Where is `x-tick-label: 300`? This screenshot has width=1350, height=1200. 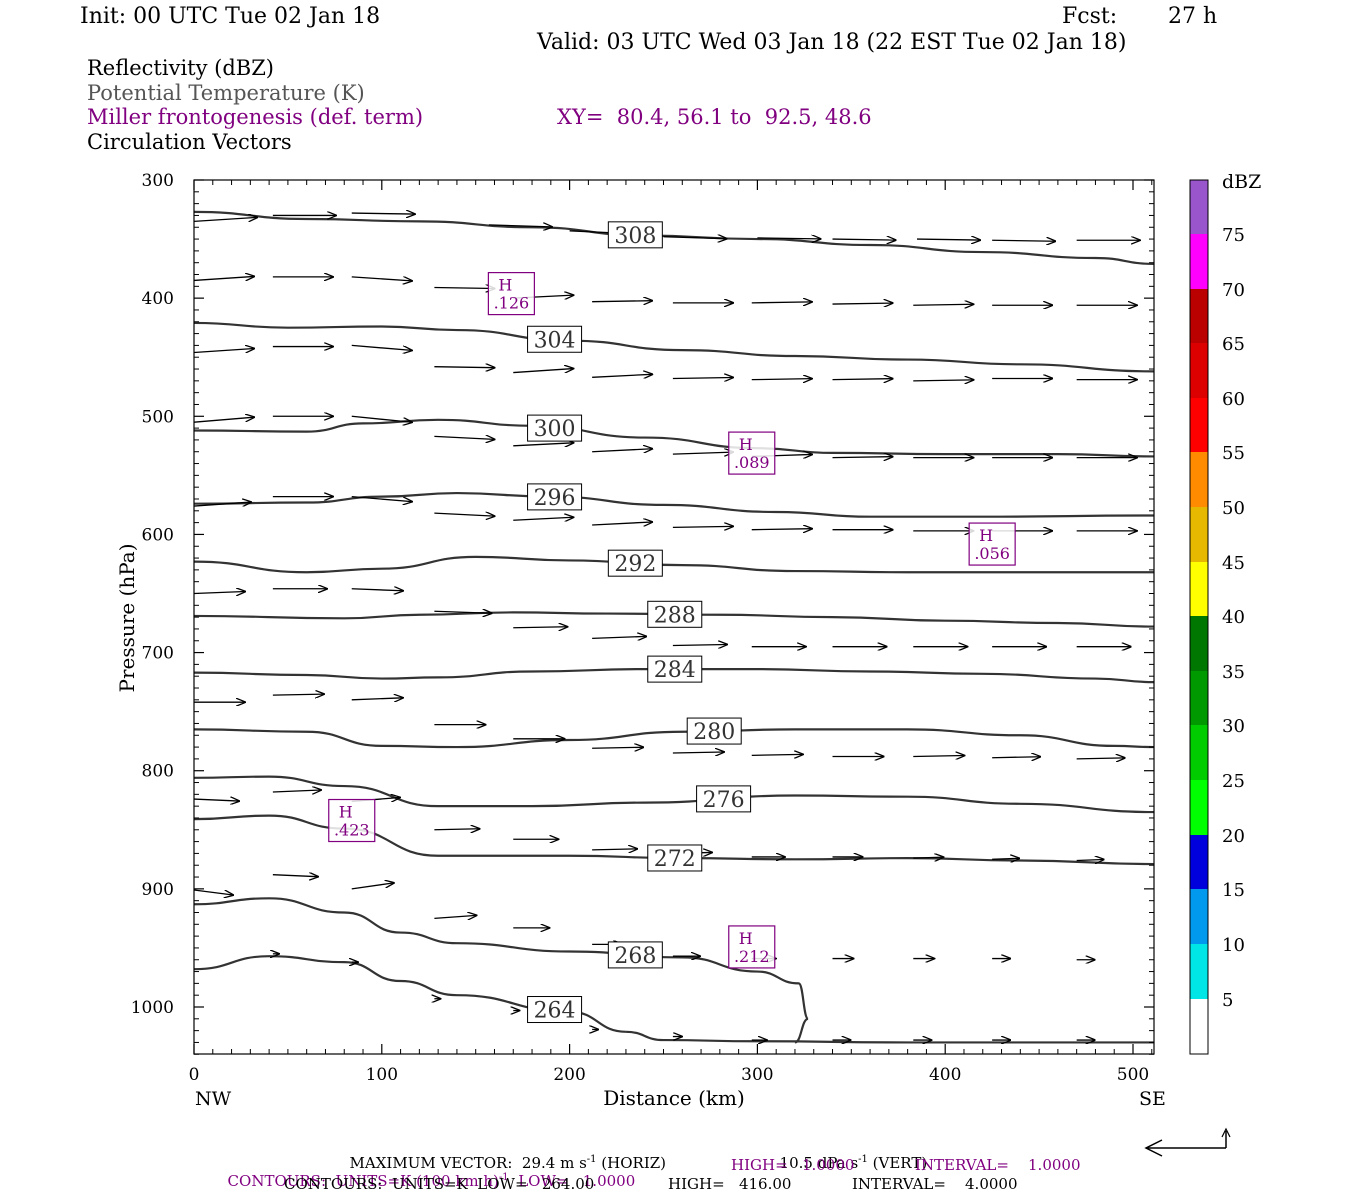 x-tick-label: 300 is located at coordinates (757, 1075).